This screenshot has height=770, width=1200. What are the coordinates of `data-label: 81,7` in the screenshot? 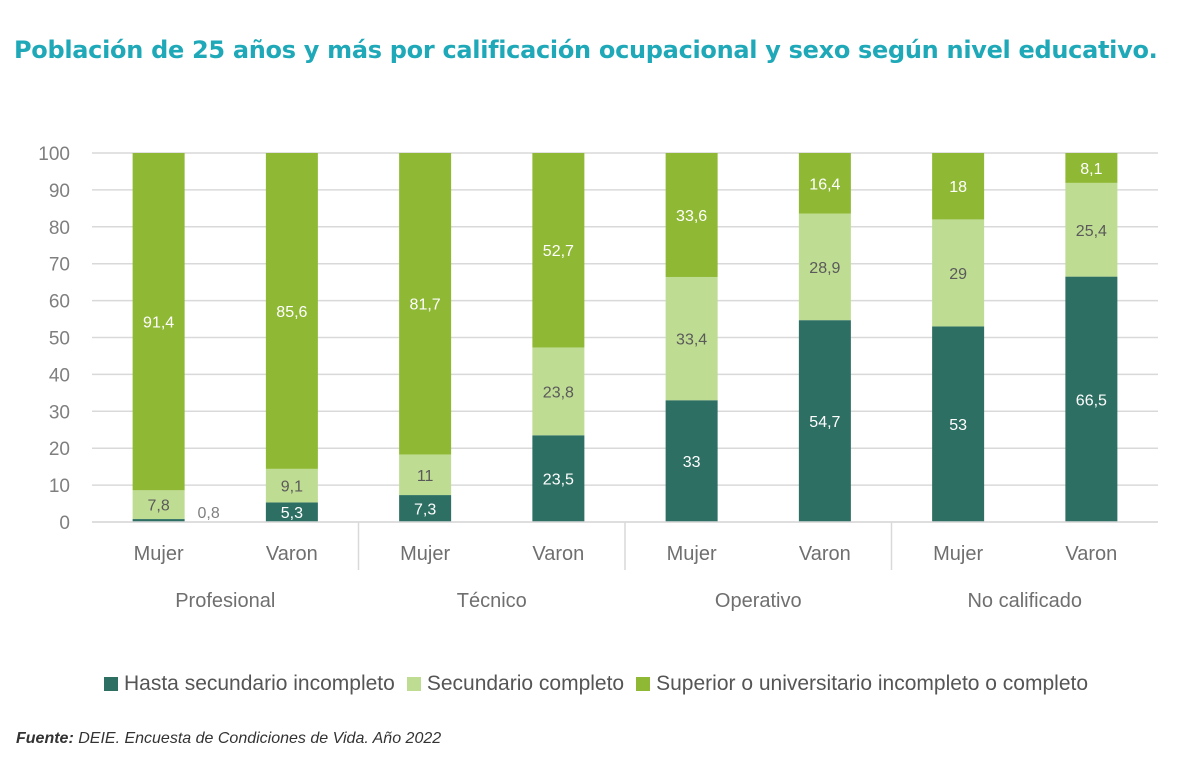 It's located at (425, 305).